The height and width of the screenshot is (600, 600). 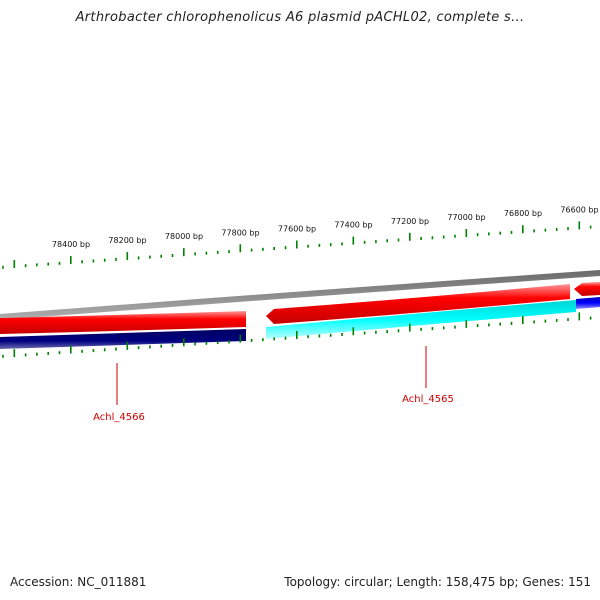 I want to click on gene-achl-4565-arrow, so click(x=418, y=304).